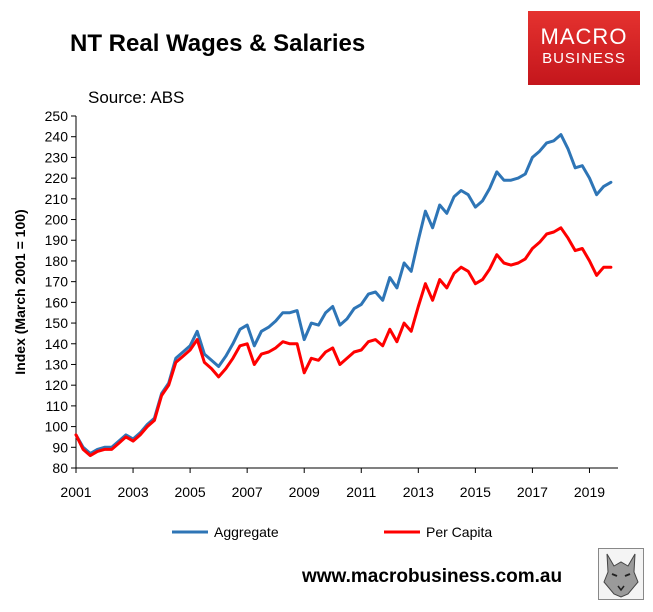  I want to click on chart-title: NT Real Wages & Salaries, so click(218, 43).